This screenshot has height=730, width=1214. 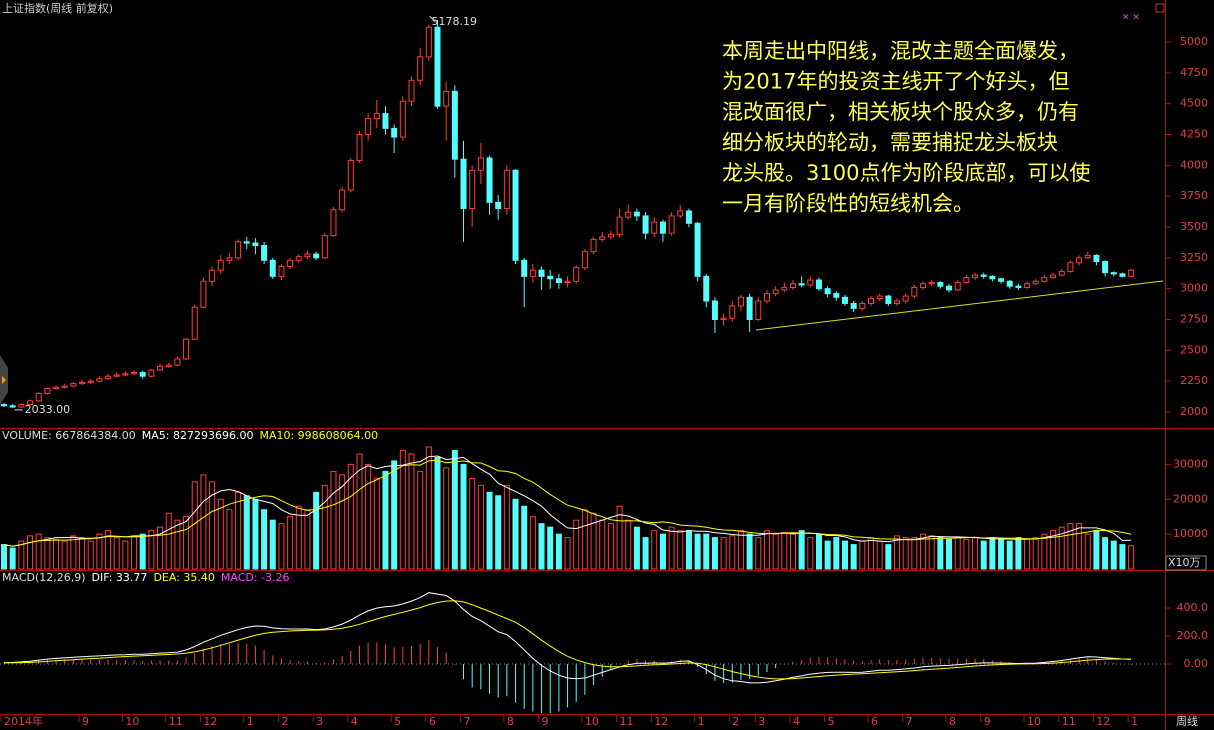 I want to click on trend-line, so click(x=959, y=305).